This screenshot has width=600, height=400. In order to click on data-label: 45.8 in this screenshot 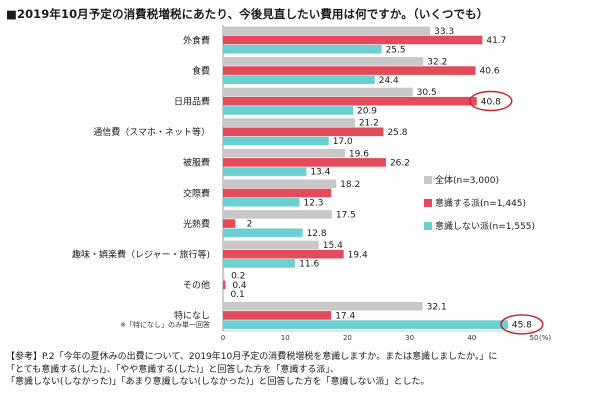, I will do `click(522, 326)`.